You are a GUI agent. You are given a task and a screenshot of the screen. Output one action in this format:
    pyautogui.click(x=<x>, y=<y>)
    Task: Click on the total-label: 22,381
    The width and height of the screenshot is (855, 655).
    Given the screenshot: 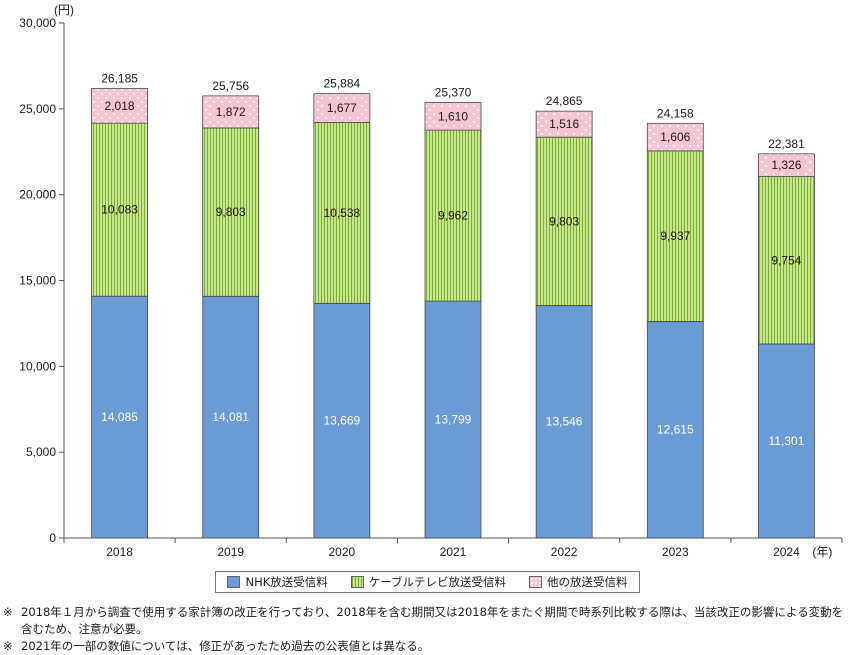 What is the action you would take?
    pyautogui.click(x=786, y=144)
    